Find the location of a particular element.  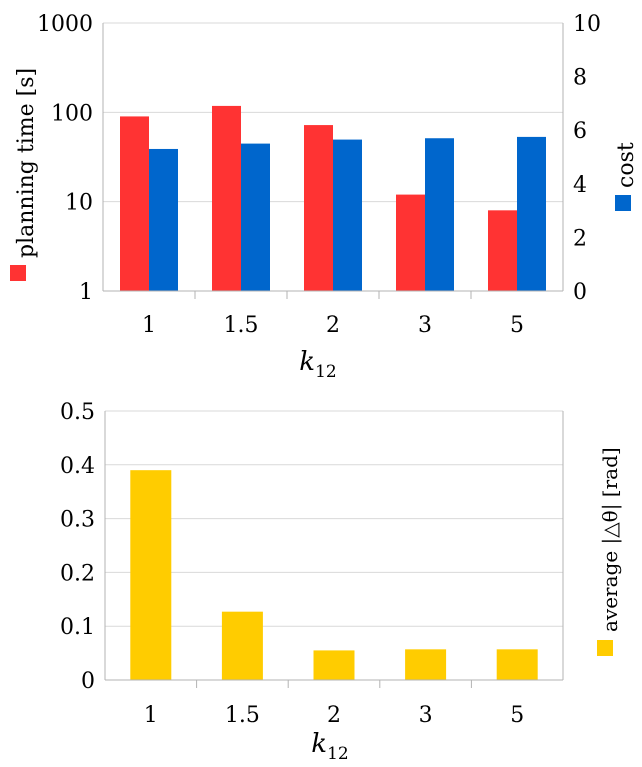

top-x-tick-label: 1 is located at coordinates (149, 325).